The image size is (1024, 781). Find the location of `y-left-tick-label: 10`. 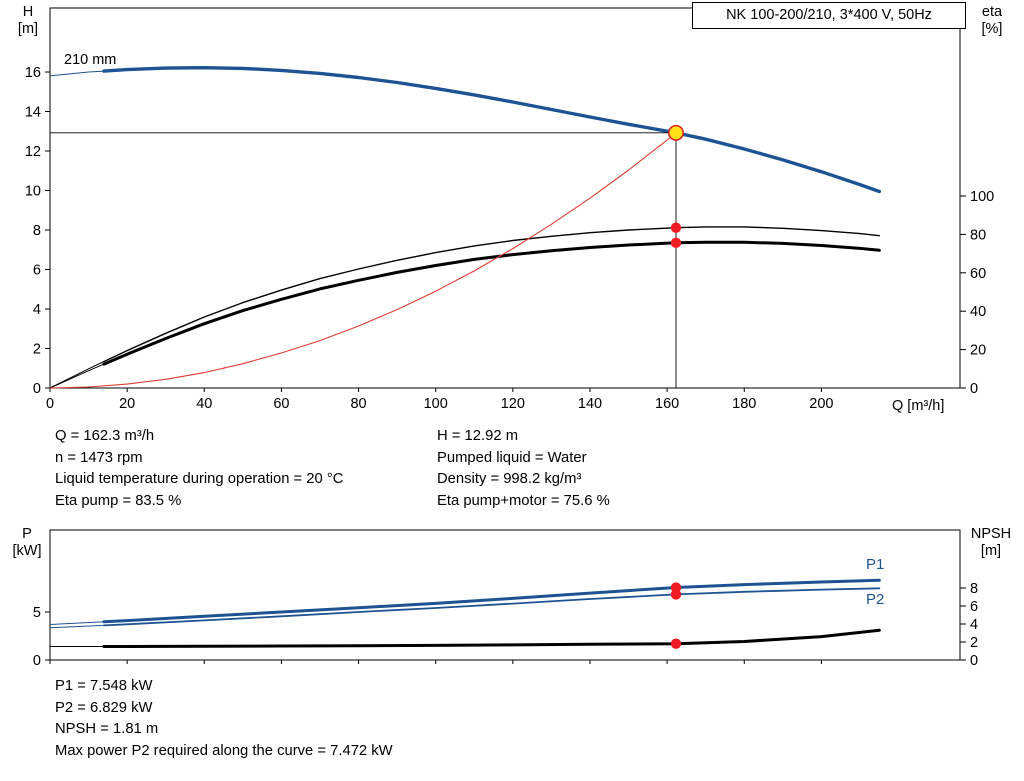

y-left-tick-label: 10 is located at coordinates (33, 192).